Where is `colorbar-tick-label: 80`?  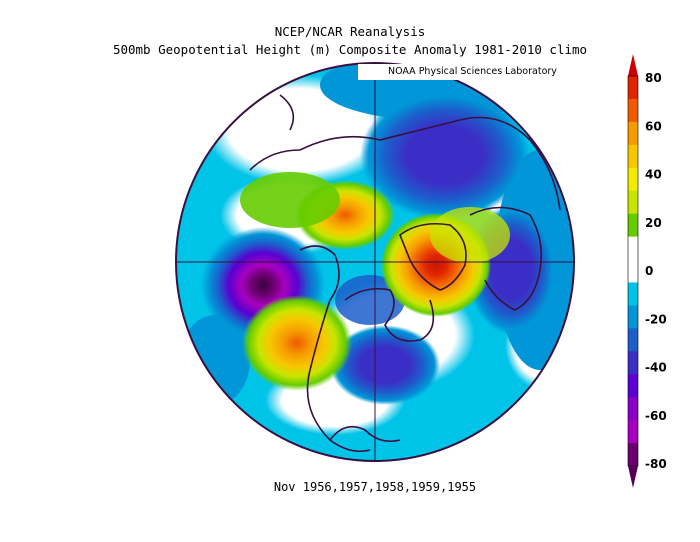
colorbar-tick-label: 80 is located at coordinates (653, 78).